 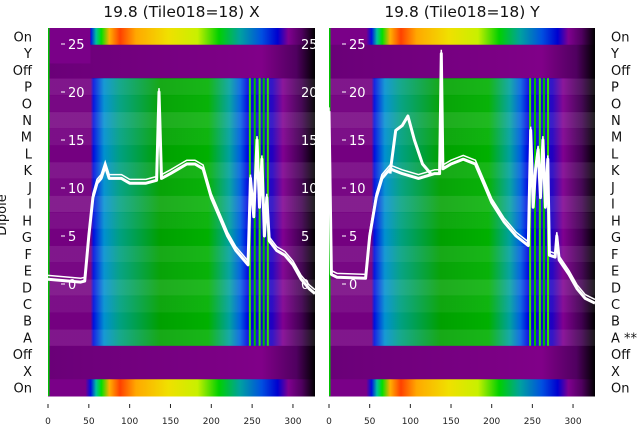 I want to click on row-label: F, so click(x=614, y=255).